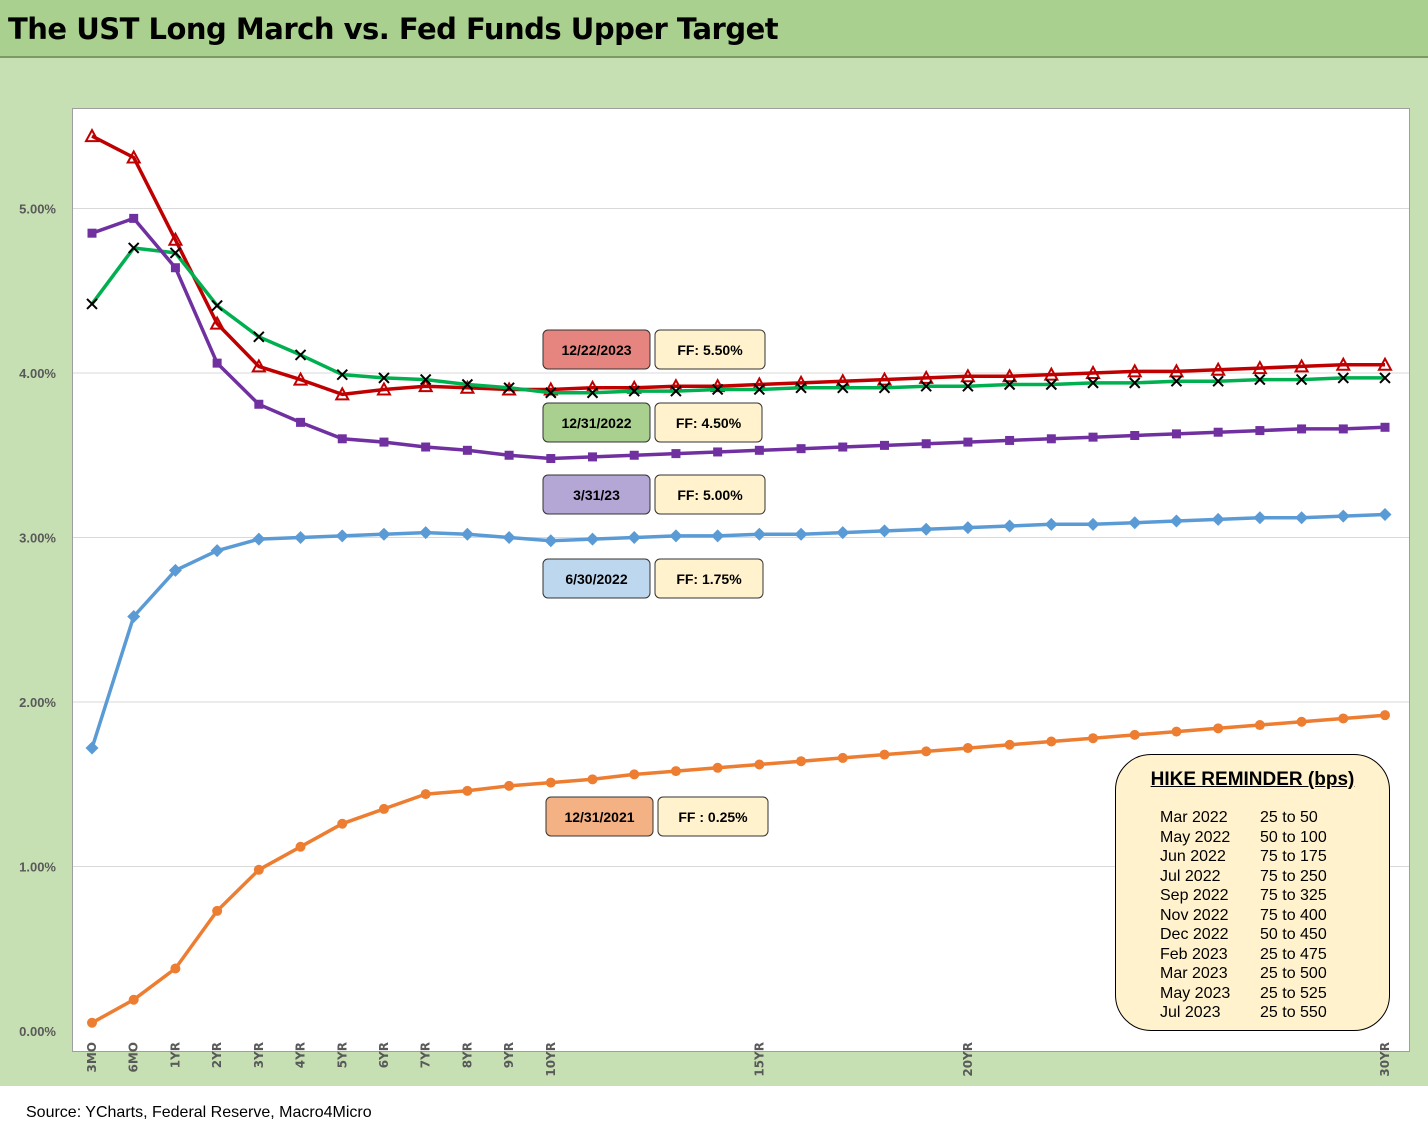  I want to click on annotation-date: 12/22/2023, so click(596, 350).